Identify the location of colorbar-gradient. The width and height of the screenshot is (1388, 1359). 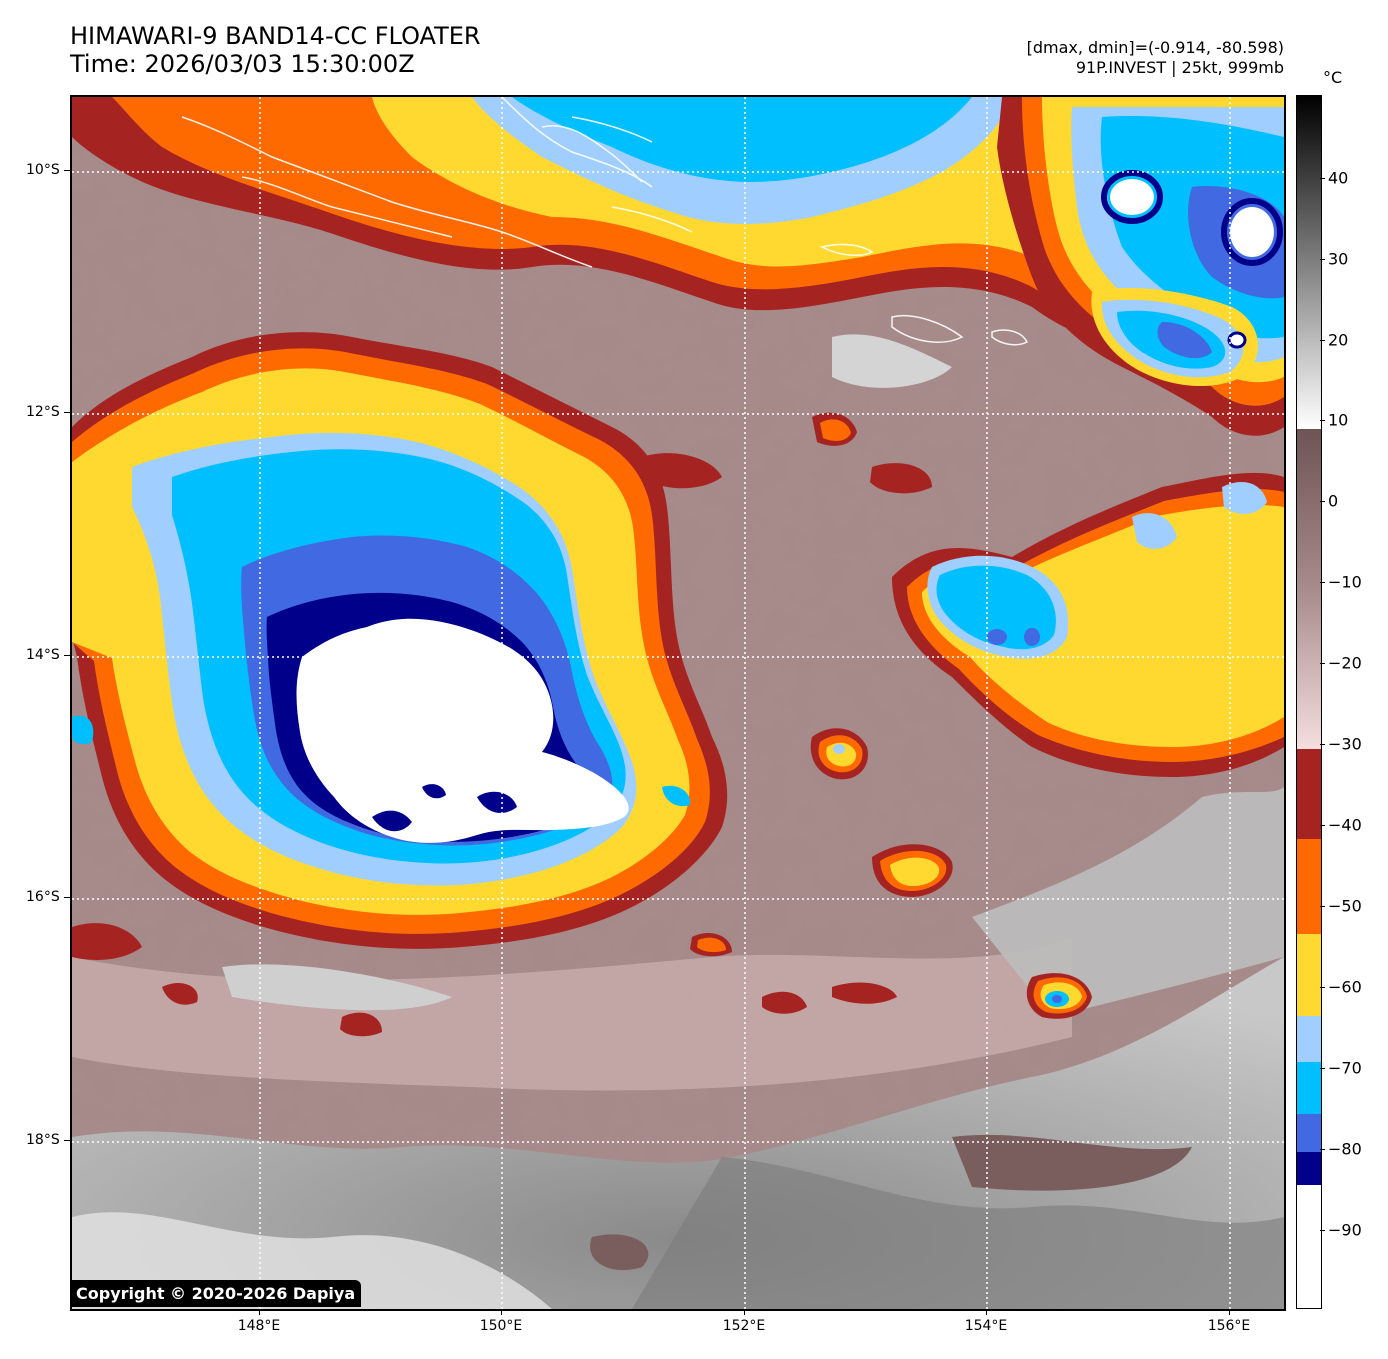
(1309, 702).